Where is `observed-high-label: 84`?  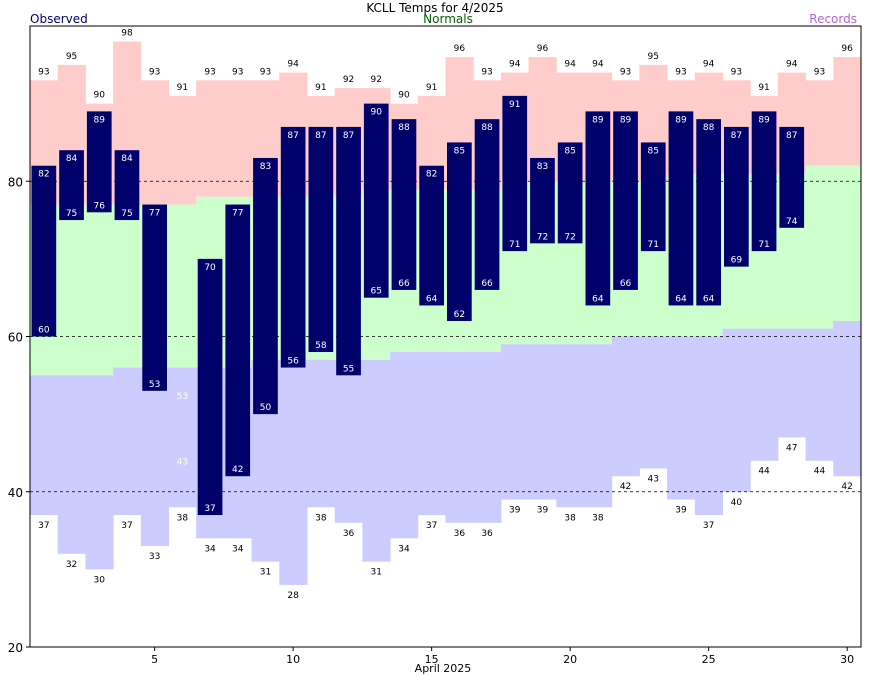 observed-high-label: 84 is located at coordinates (127, 159).